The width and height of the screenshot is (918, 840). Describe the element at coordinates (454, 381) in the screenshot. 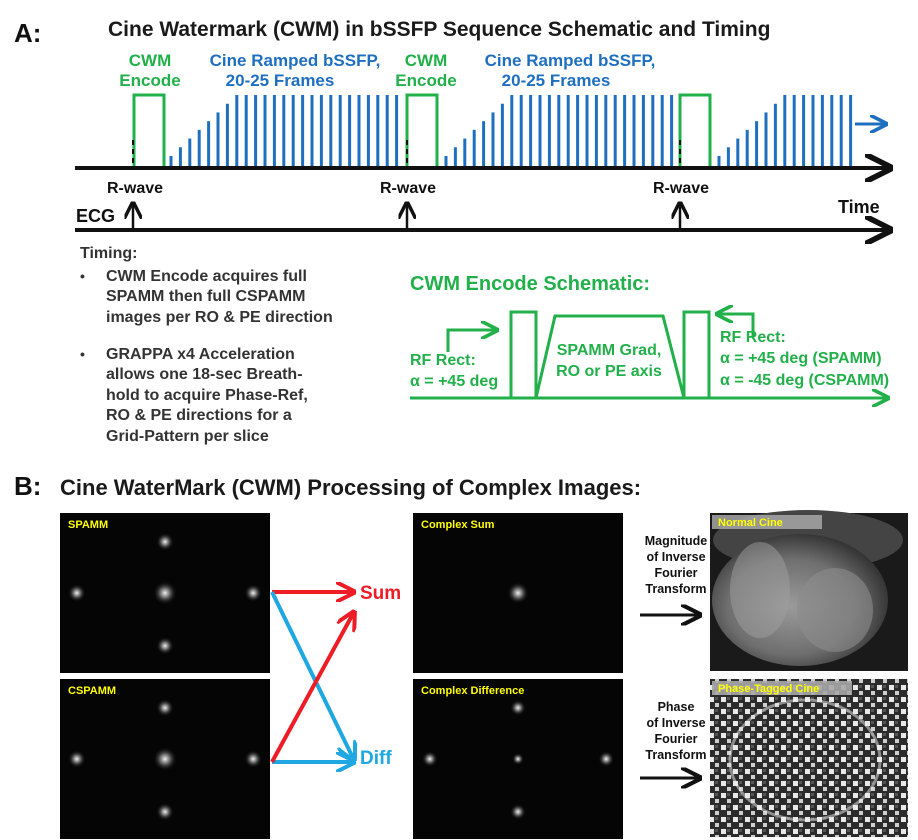

I see `svg-text: α = +45 deg` at that location.